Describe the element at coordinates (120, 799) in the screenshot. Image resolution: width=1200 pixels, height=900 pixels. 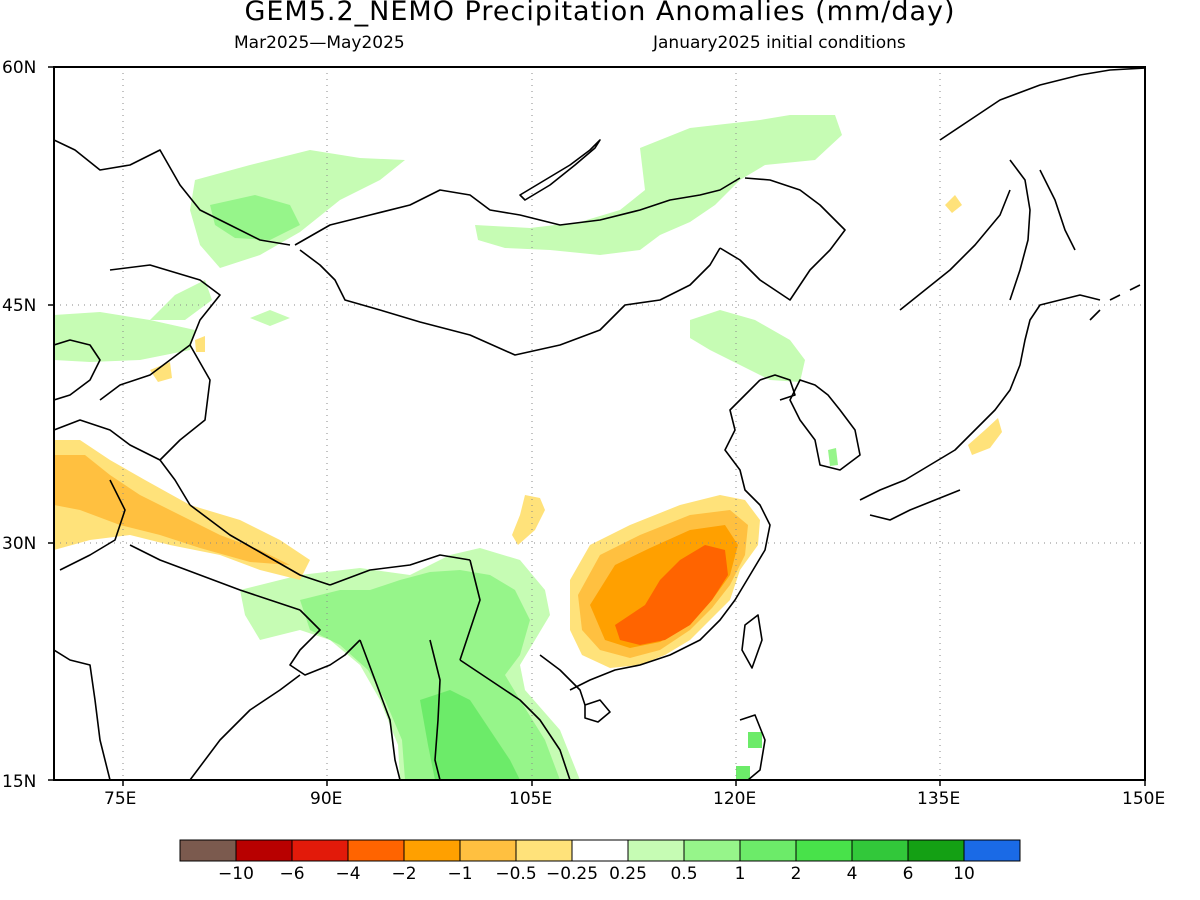
I see `lon-label-75e: 75E` at that location.